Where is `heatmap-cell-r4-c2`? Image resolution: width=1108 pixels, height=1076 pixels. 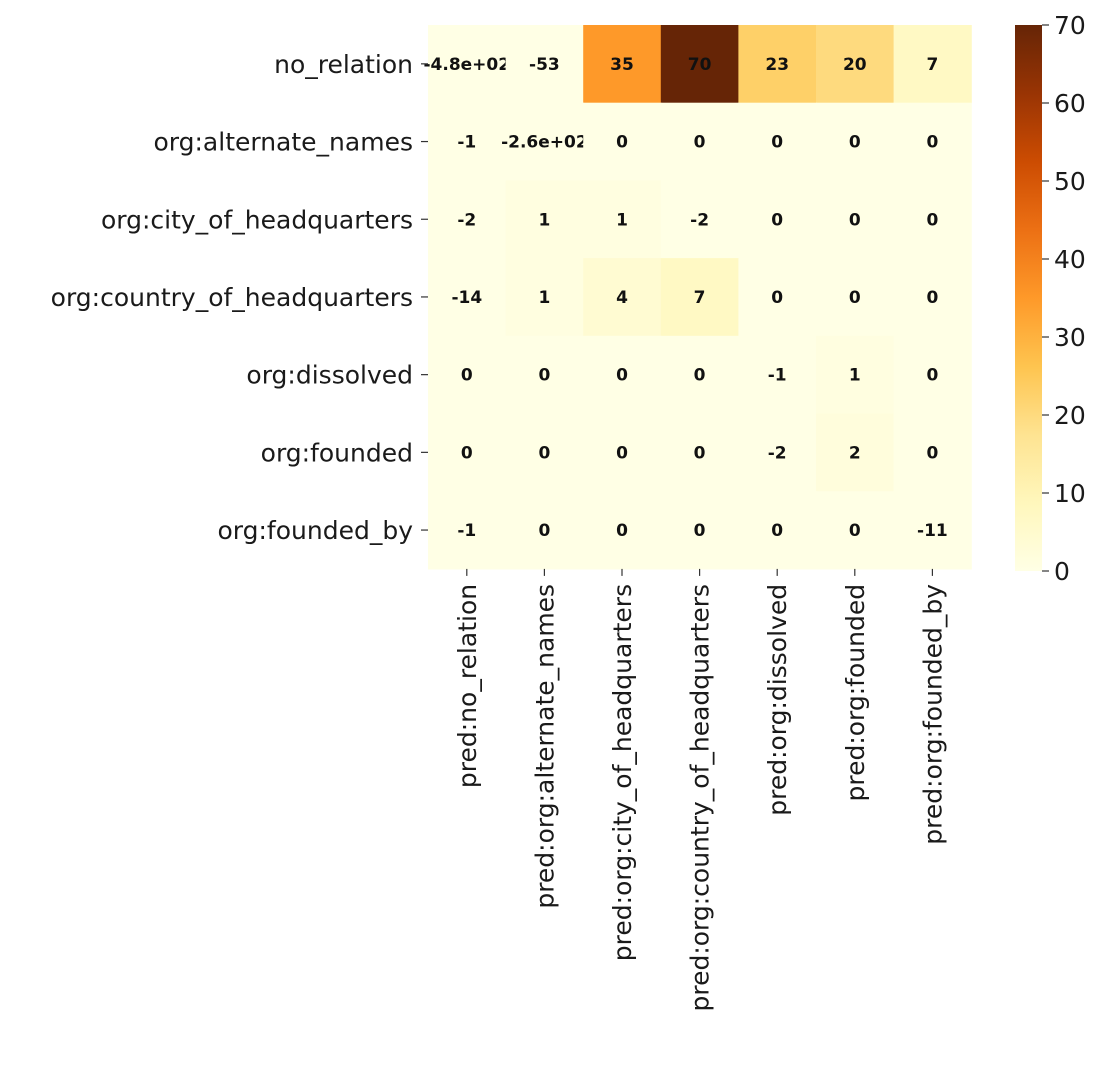
heatmap-cell-r4-c2 is located at coordinates (622, 375).